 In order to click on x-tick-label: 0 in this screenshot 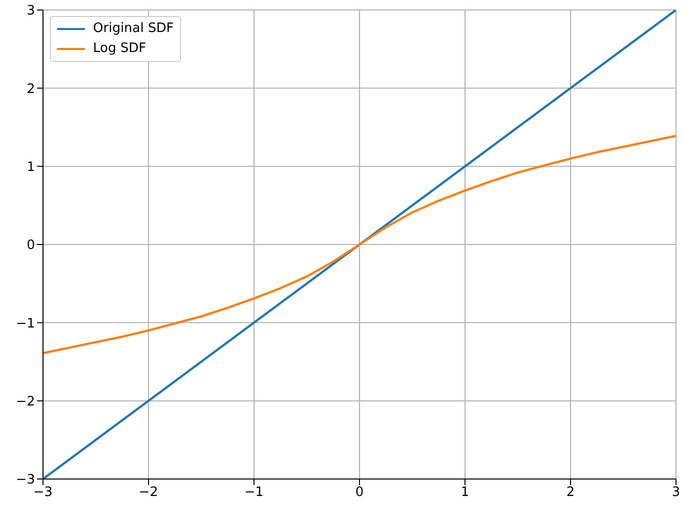, I will do `click(359, 492)`.